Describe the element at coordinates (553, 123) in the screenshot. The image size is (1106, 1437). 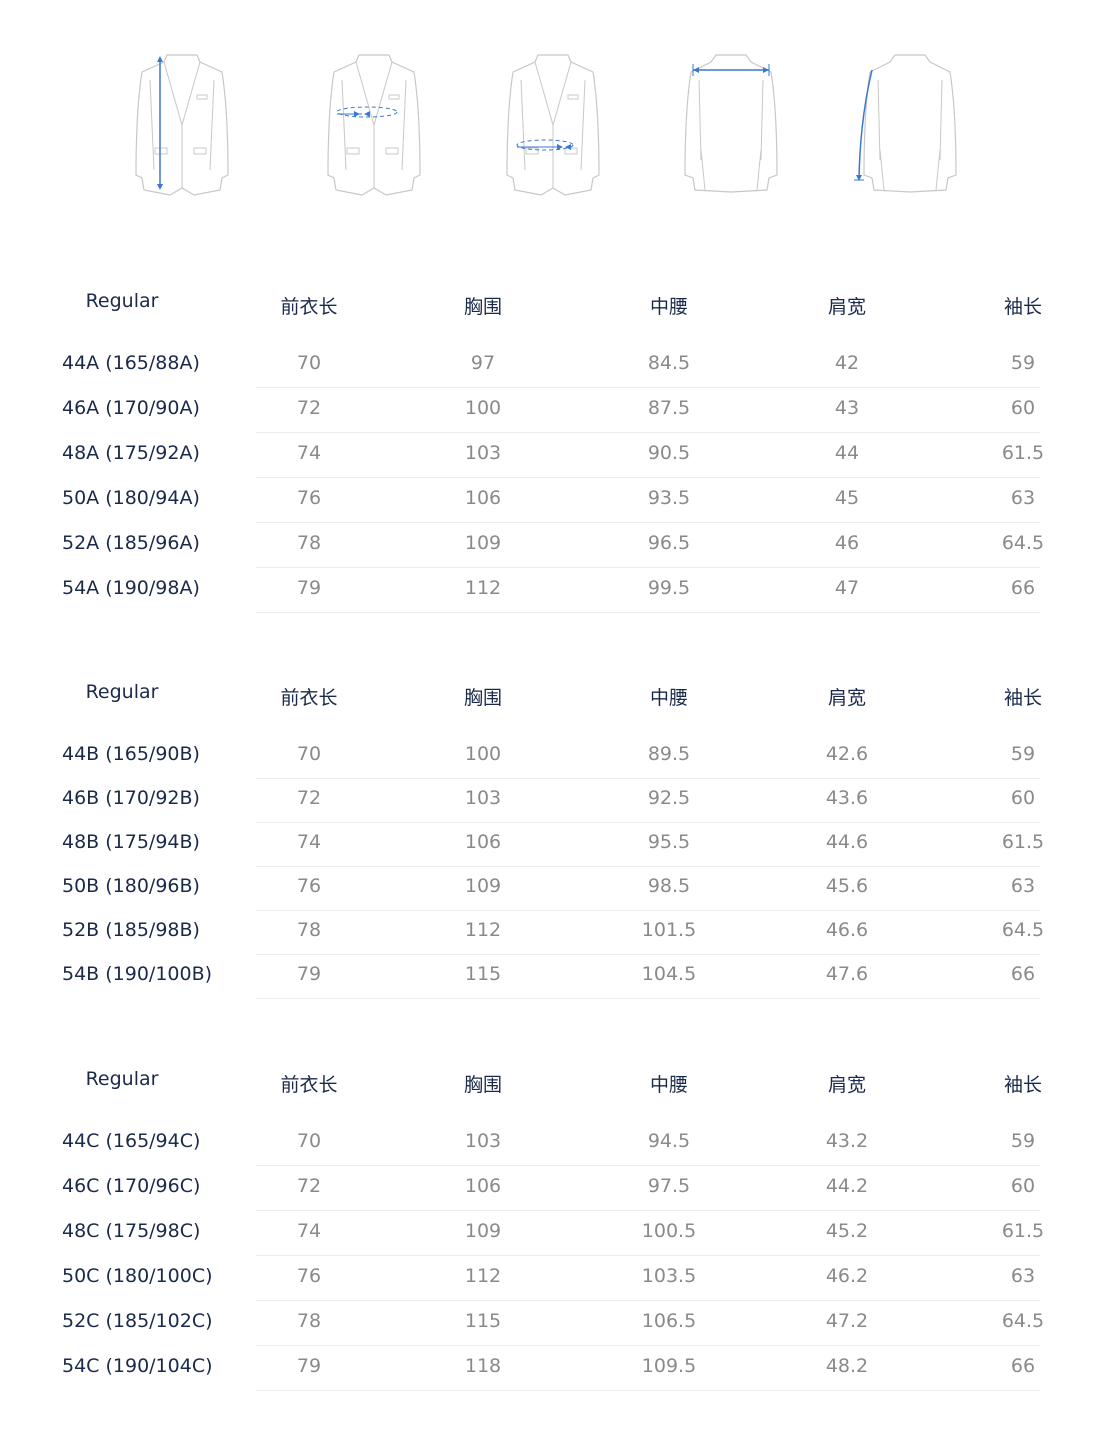
I see `jacket-waist-icon` at that location.